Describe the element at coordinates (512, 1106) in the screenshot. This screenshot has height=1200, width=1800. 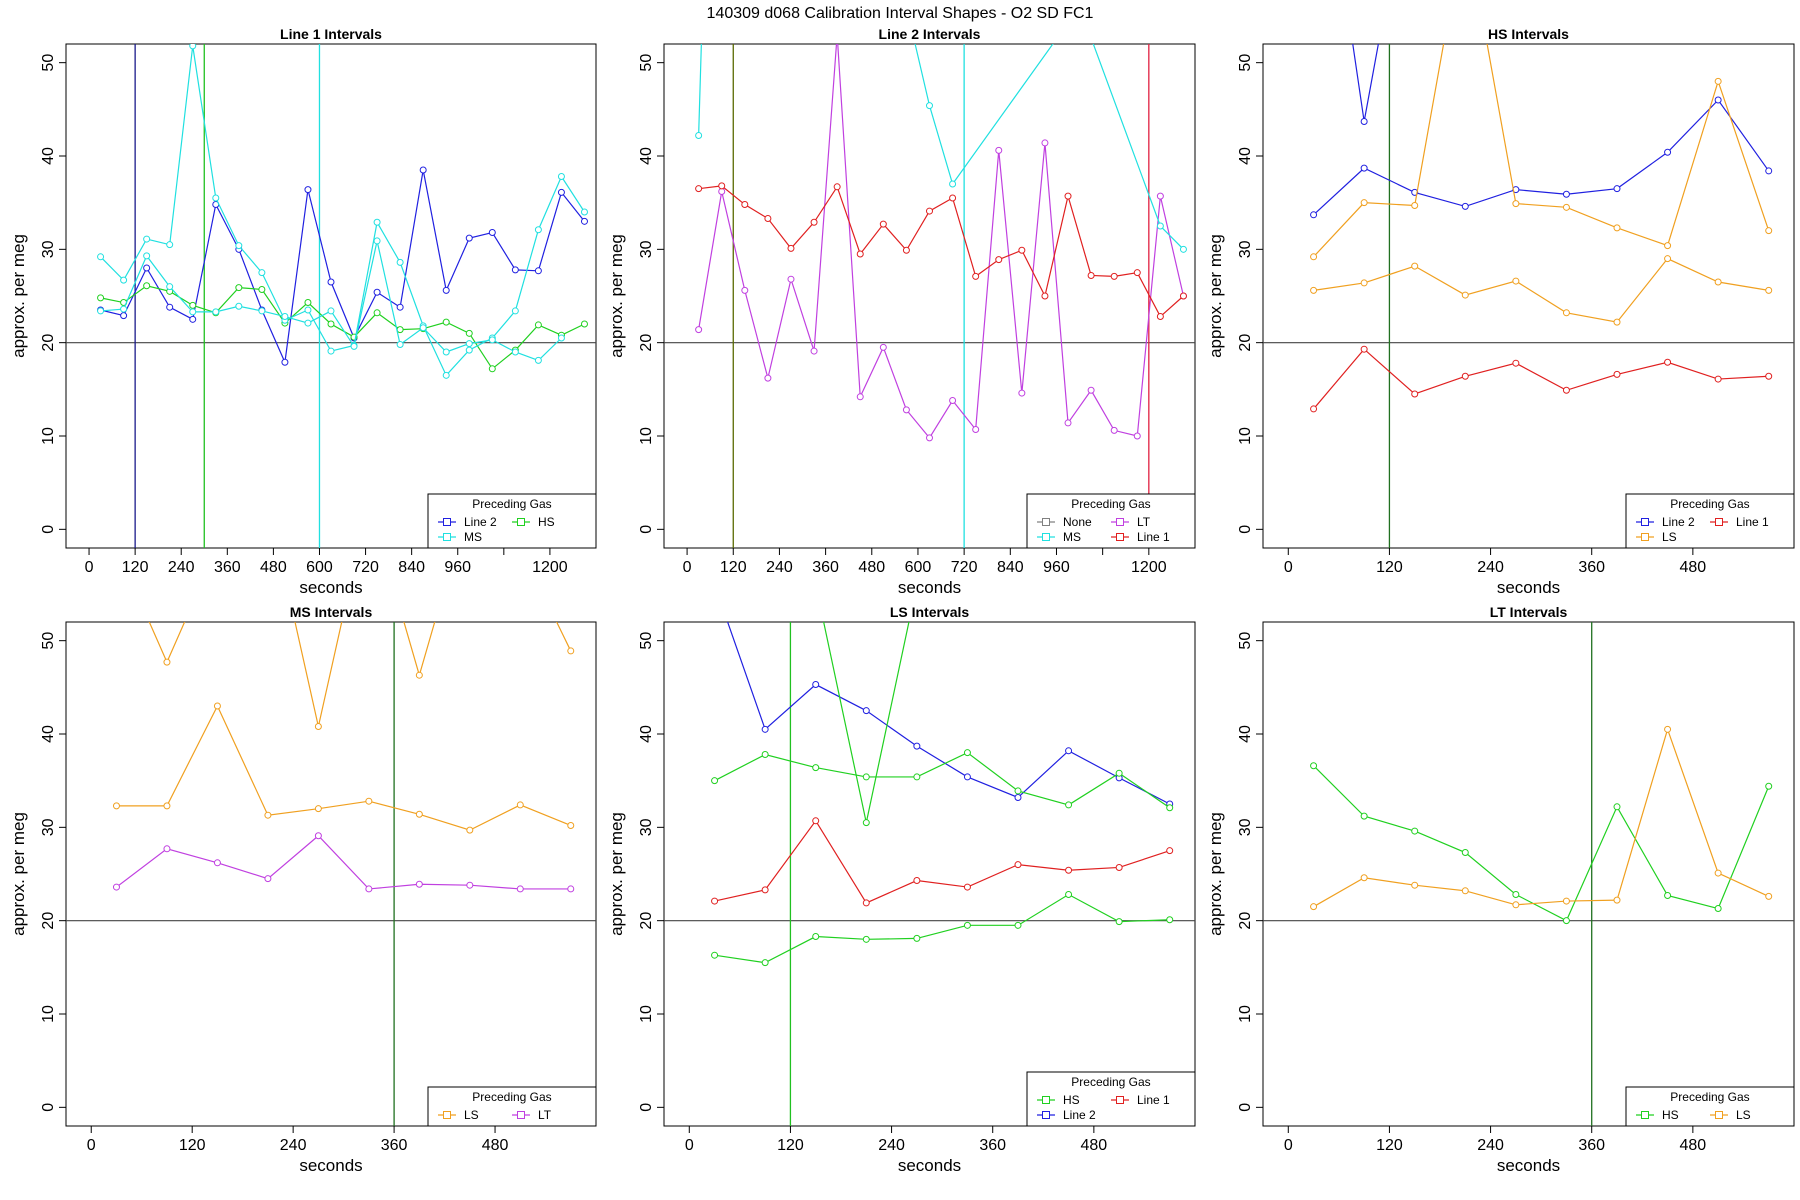
I see `legend-box` at that location.